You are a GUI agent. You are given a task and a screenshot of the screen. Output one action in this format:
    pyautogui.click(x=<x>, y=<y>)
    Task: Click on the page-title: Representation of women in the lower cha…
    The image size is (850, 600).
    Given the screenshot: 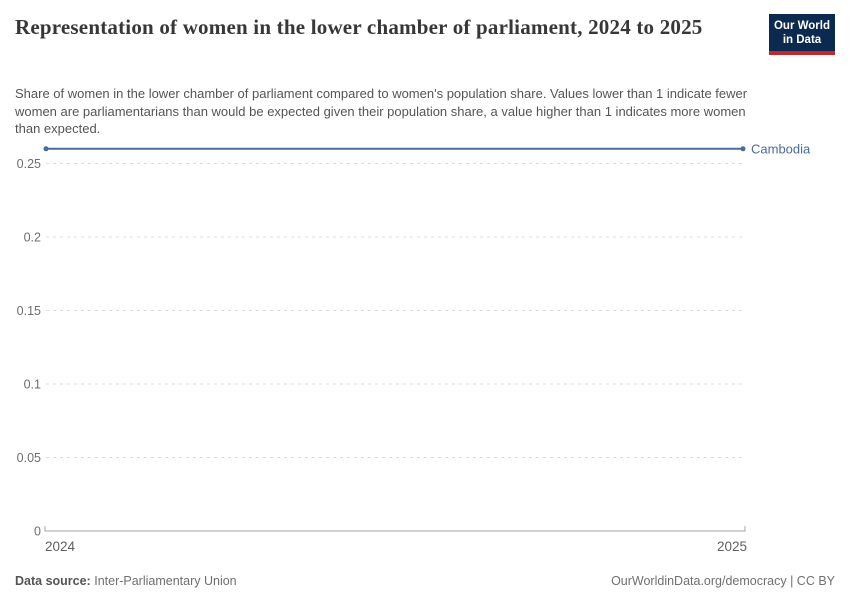 What is the action you would take?
    pyautogui.click(x=359, y=27)
    